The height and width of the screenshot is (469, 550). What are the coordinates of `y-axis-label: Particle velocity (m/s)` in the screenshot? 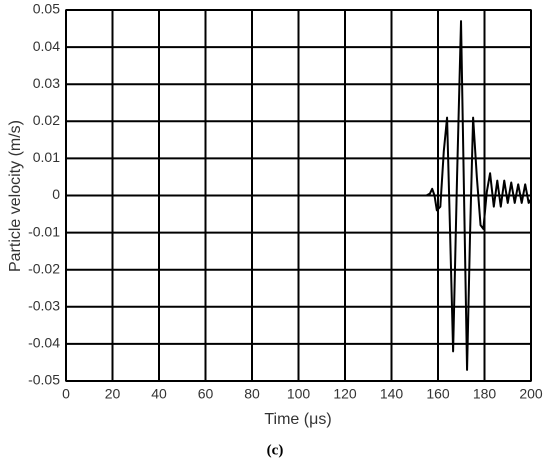 It's located at (15, 196).